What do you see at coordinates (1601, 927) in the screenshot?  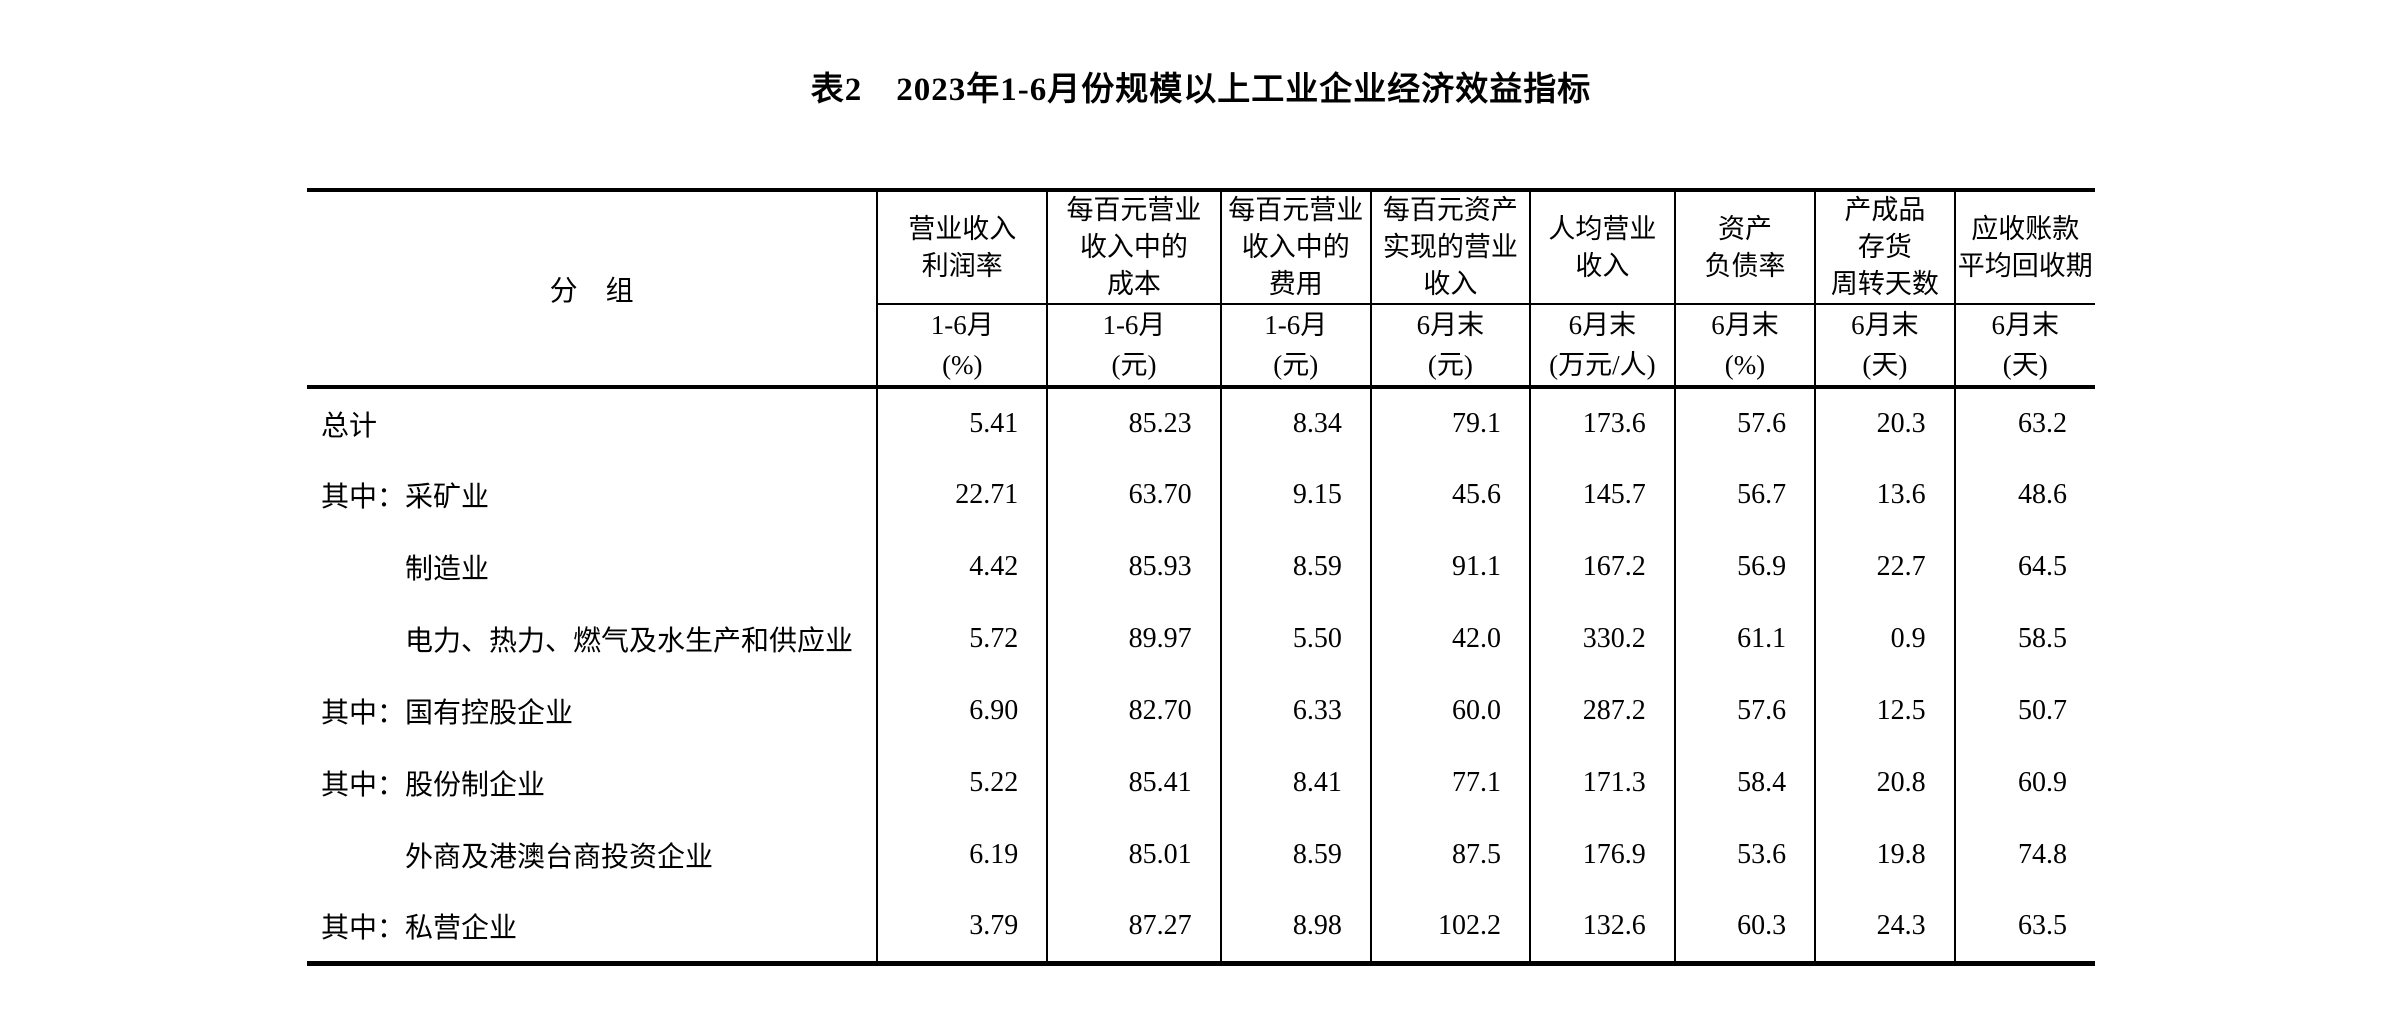 I see `cell-value: 132.6` at bounding box center [1601, 927].